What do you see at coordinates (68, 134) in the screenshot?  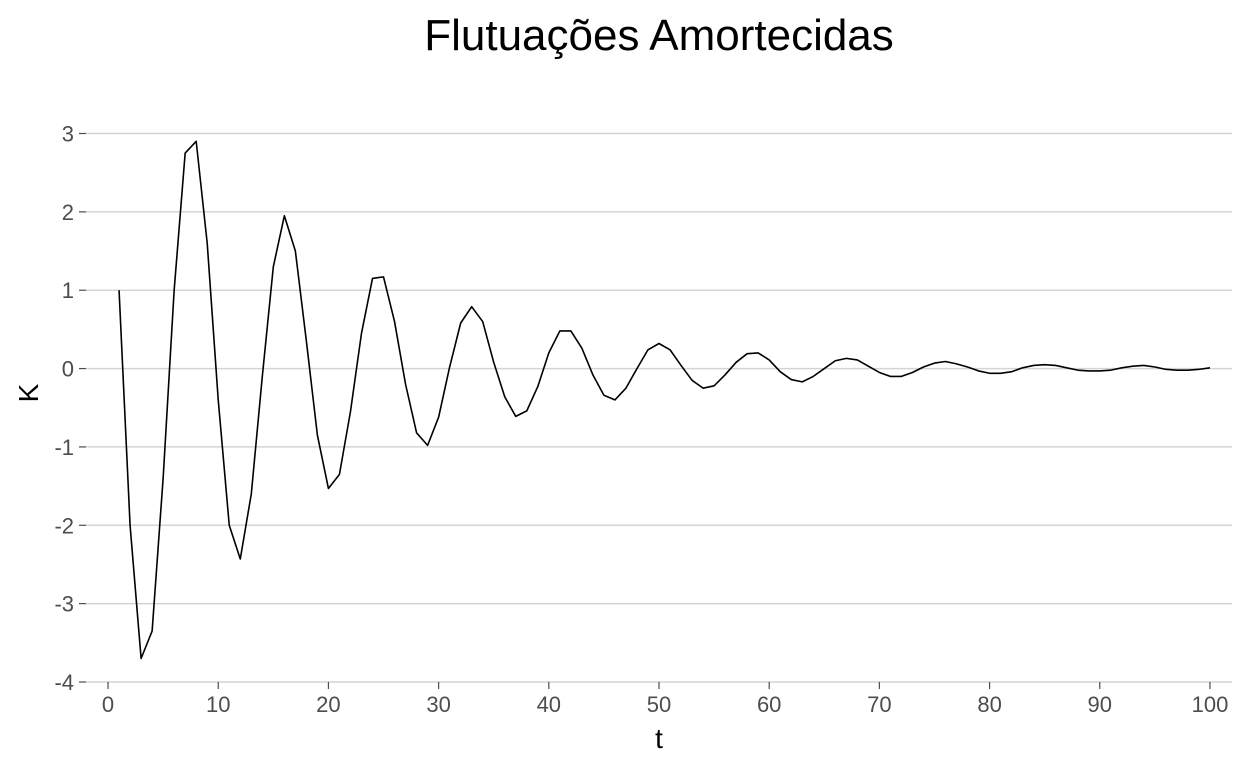 I see `y-tick-label: 3` at bounding box center [68, 134].